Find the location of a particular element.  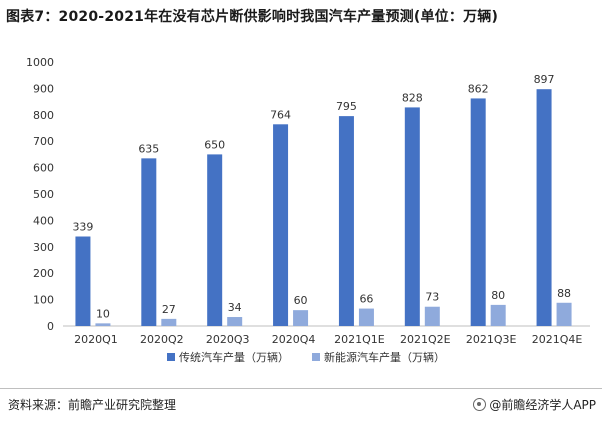

x-tick-label: 2020Q2 is located at coordinates (162, 339).